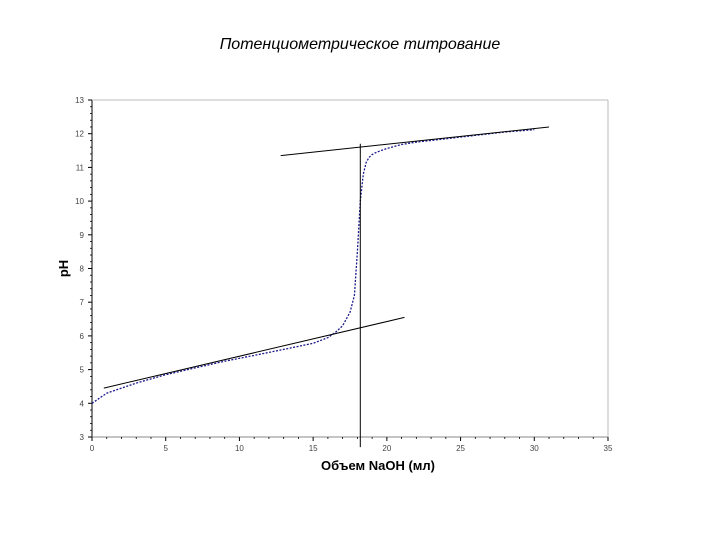 The height and width of the screenshot is (540, 720). I want to click on y-tick-label: 5, so click(82, 370).